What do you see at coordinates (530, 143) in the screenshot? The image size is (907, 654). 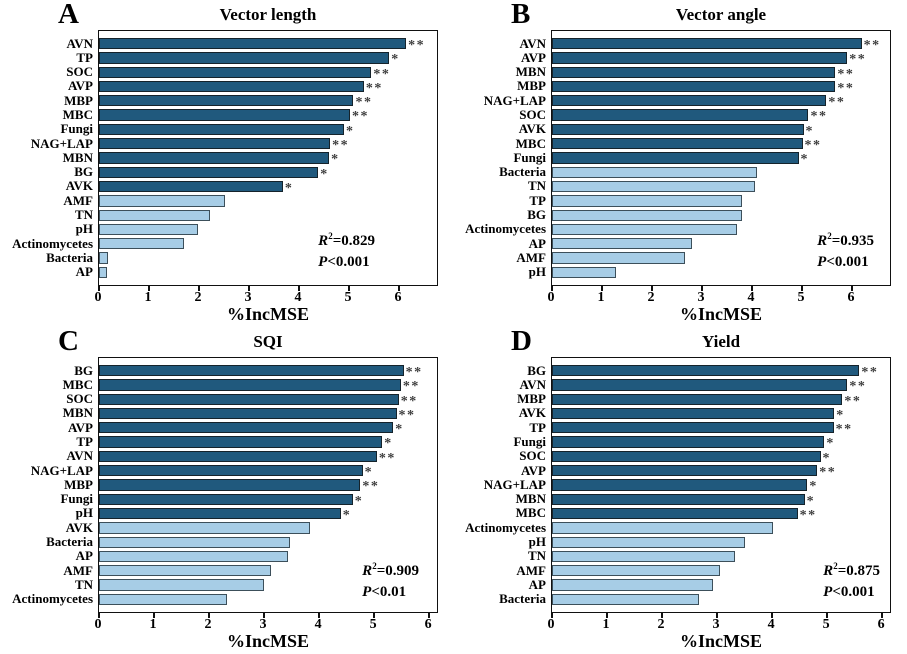 I see `category-label: MBC` at bounding box center [530, 143].